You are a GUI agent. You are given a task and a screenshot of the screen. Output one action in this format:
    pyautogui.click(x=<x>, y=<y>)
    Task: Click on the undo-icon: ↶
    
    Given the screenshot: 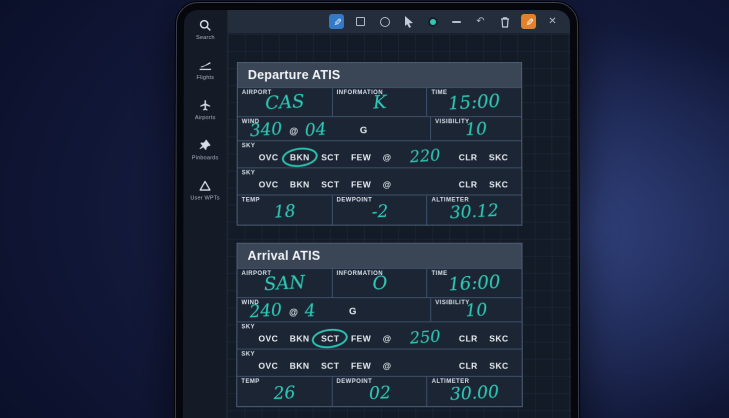 What is the action you would take?
    pyautogui.click(x=480, y=21)
    